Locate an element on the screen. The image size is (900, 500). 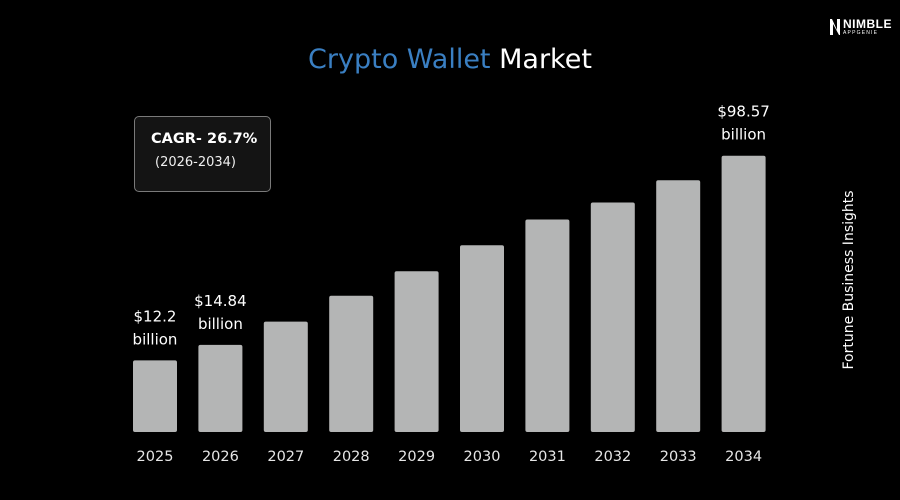
logo-wordmark: NIMBLE is located at coordinates (867, 24).